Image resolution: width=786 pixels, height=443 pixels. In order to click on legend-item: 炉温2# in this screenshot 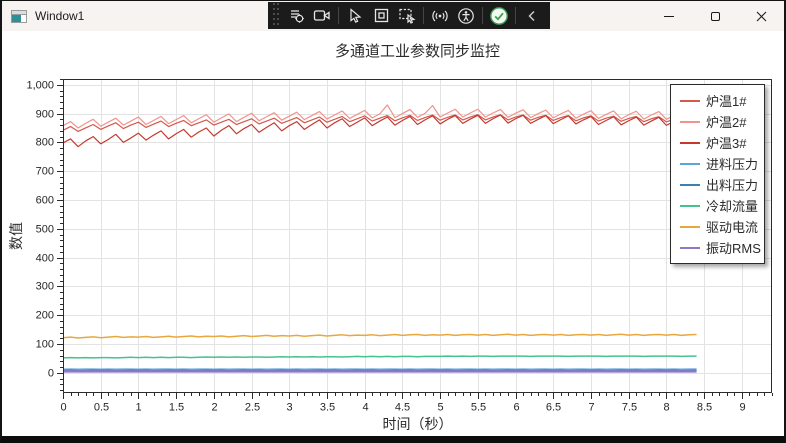, I will do `click(722, 121)`.